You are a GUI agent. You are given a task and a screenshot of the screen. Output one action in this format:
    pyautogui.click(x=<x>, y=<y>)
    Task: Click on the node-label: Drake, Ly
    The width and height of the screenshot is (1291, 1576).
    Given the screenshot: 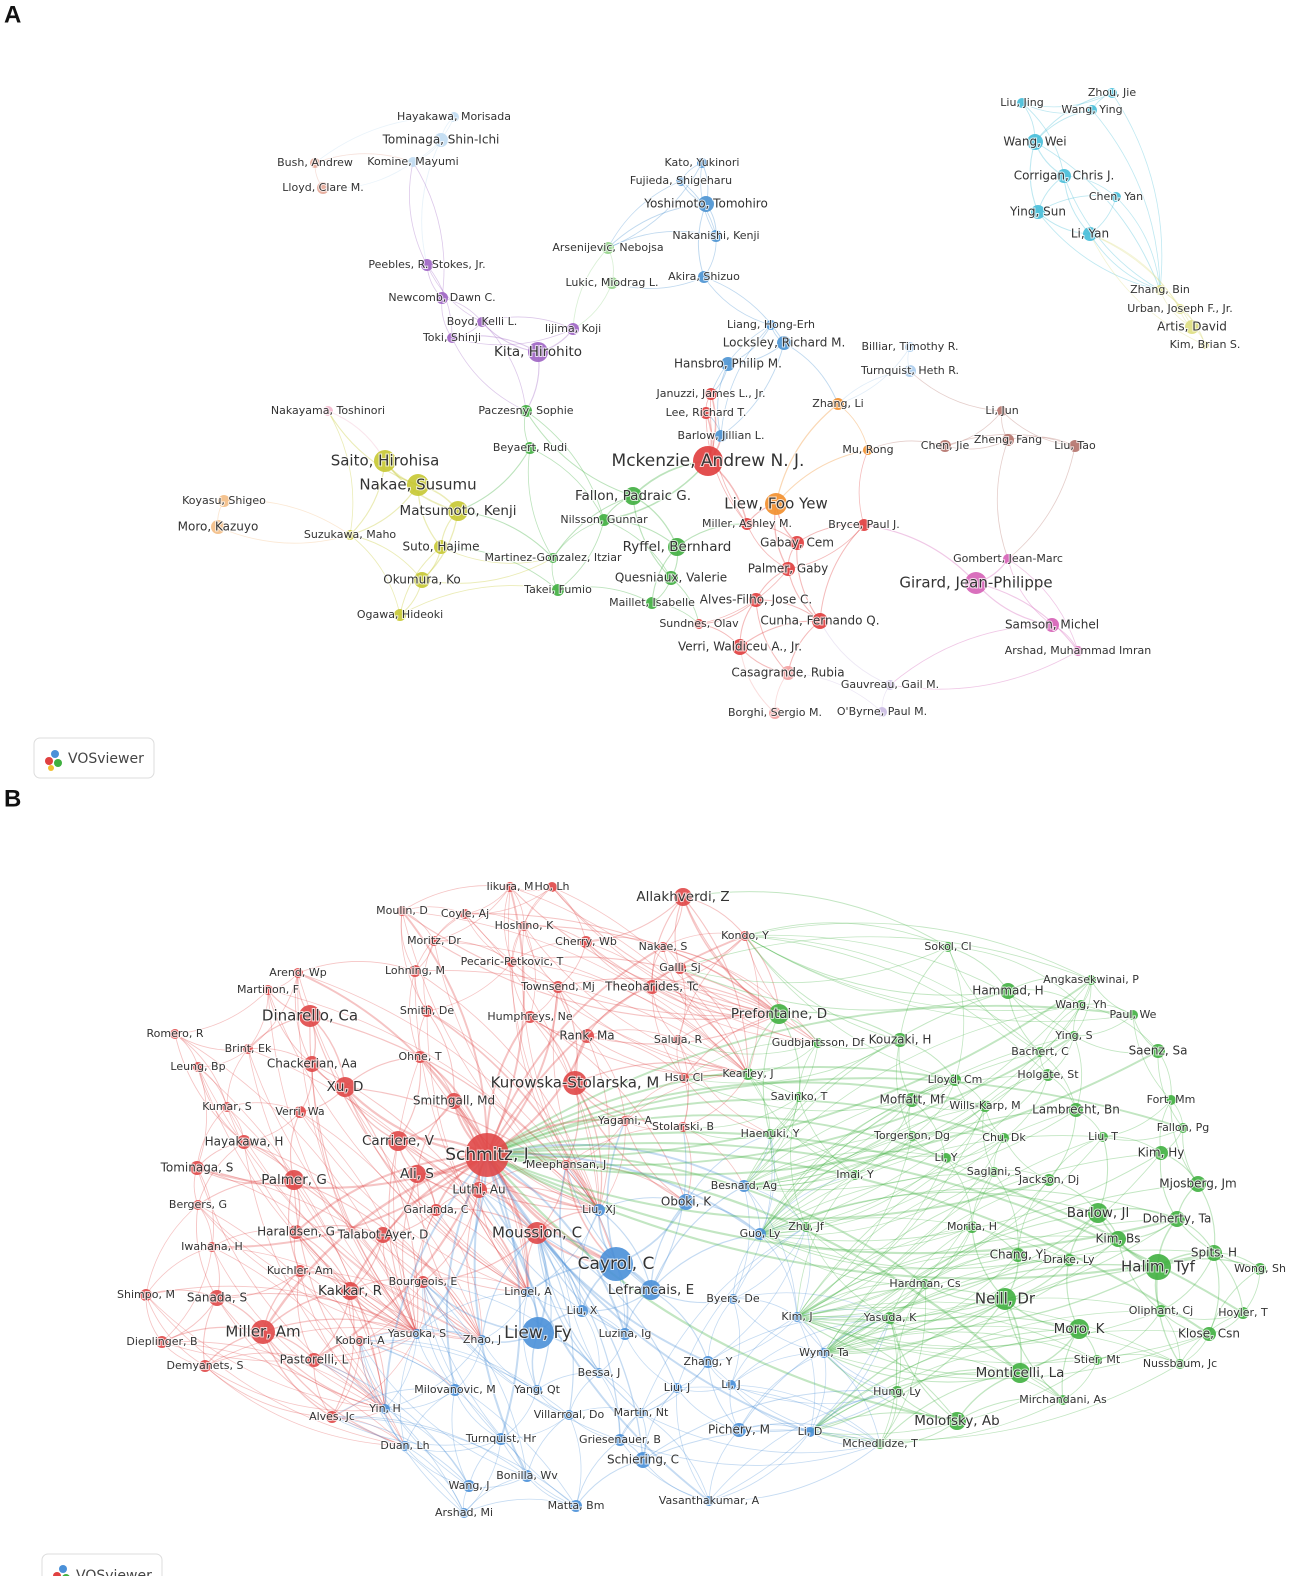 What is the action you would take?
    pyautogui.click(x=1069, y=1259)
    